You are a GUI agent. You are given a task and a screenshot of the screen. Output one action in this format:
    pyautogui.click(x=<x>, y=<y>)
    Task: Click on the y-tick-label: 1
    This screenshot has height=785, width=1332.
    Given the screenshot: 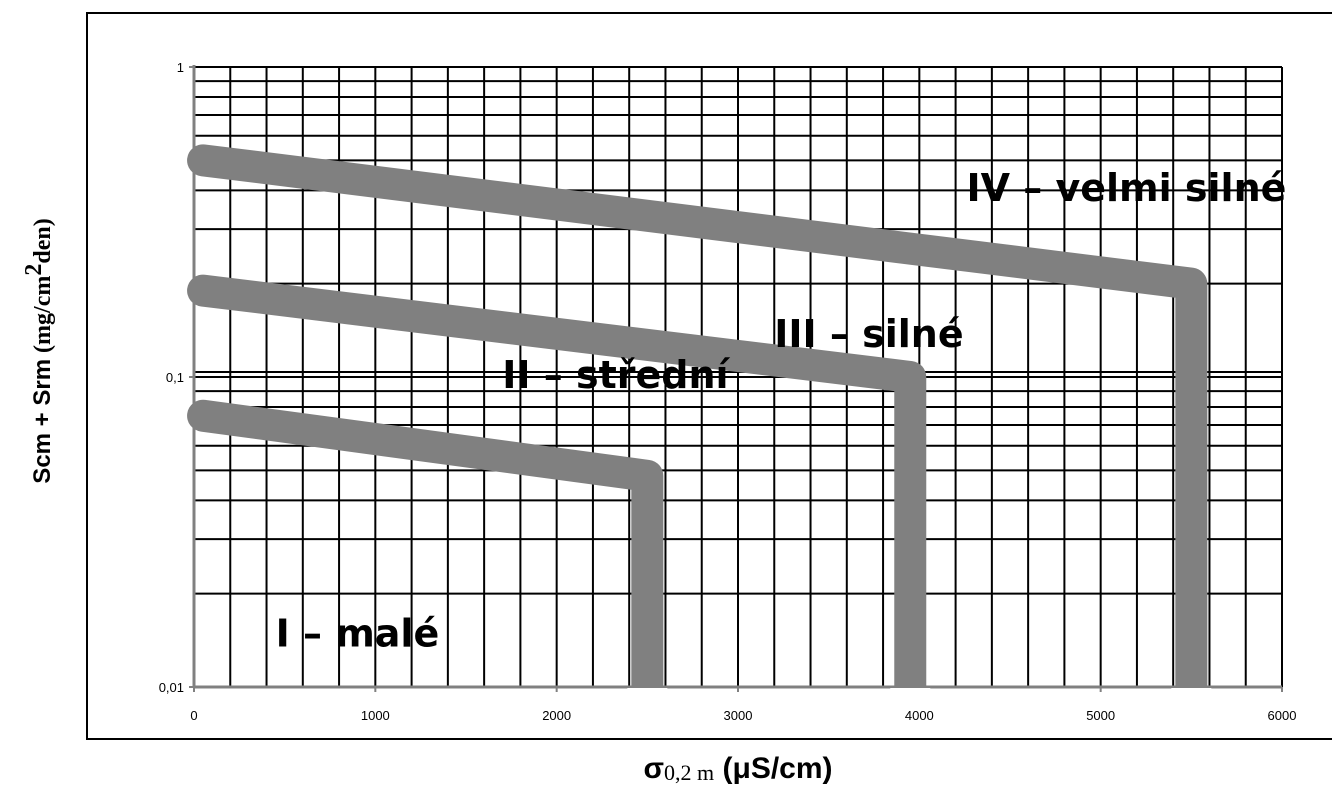 What is the action you would take?
    pyautogui.click(x=180, y=67)
    